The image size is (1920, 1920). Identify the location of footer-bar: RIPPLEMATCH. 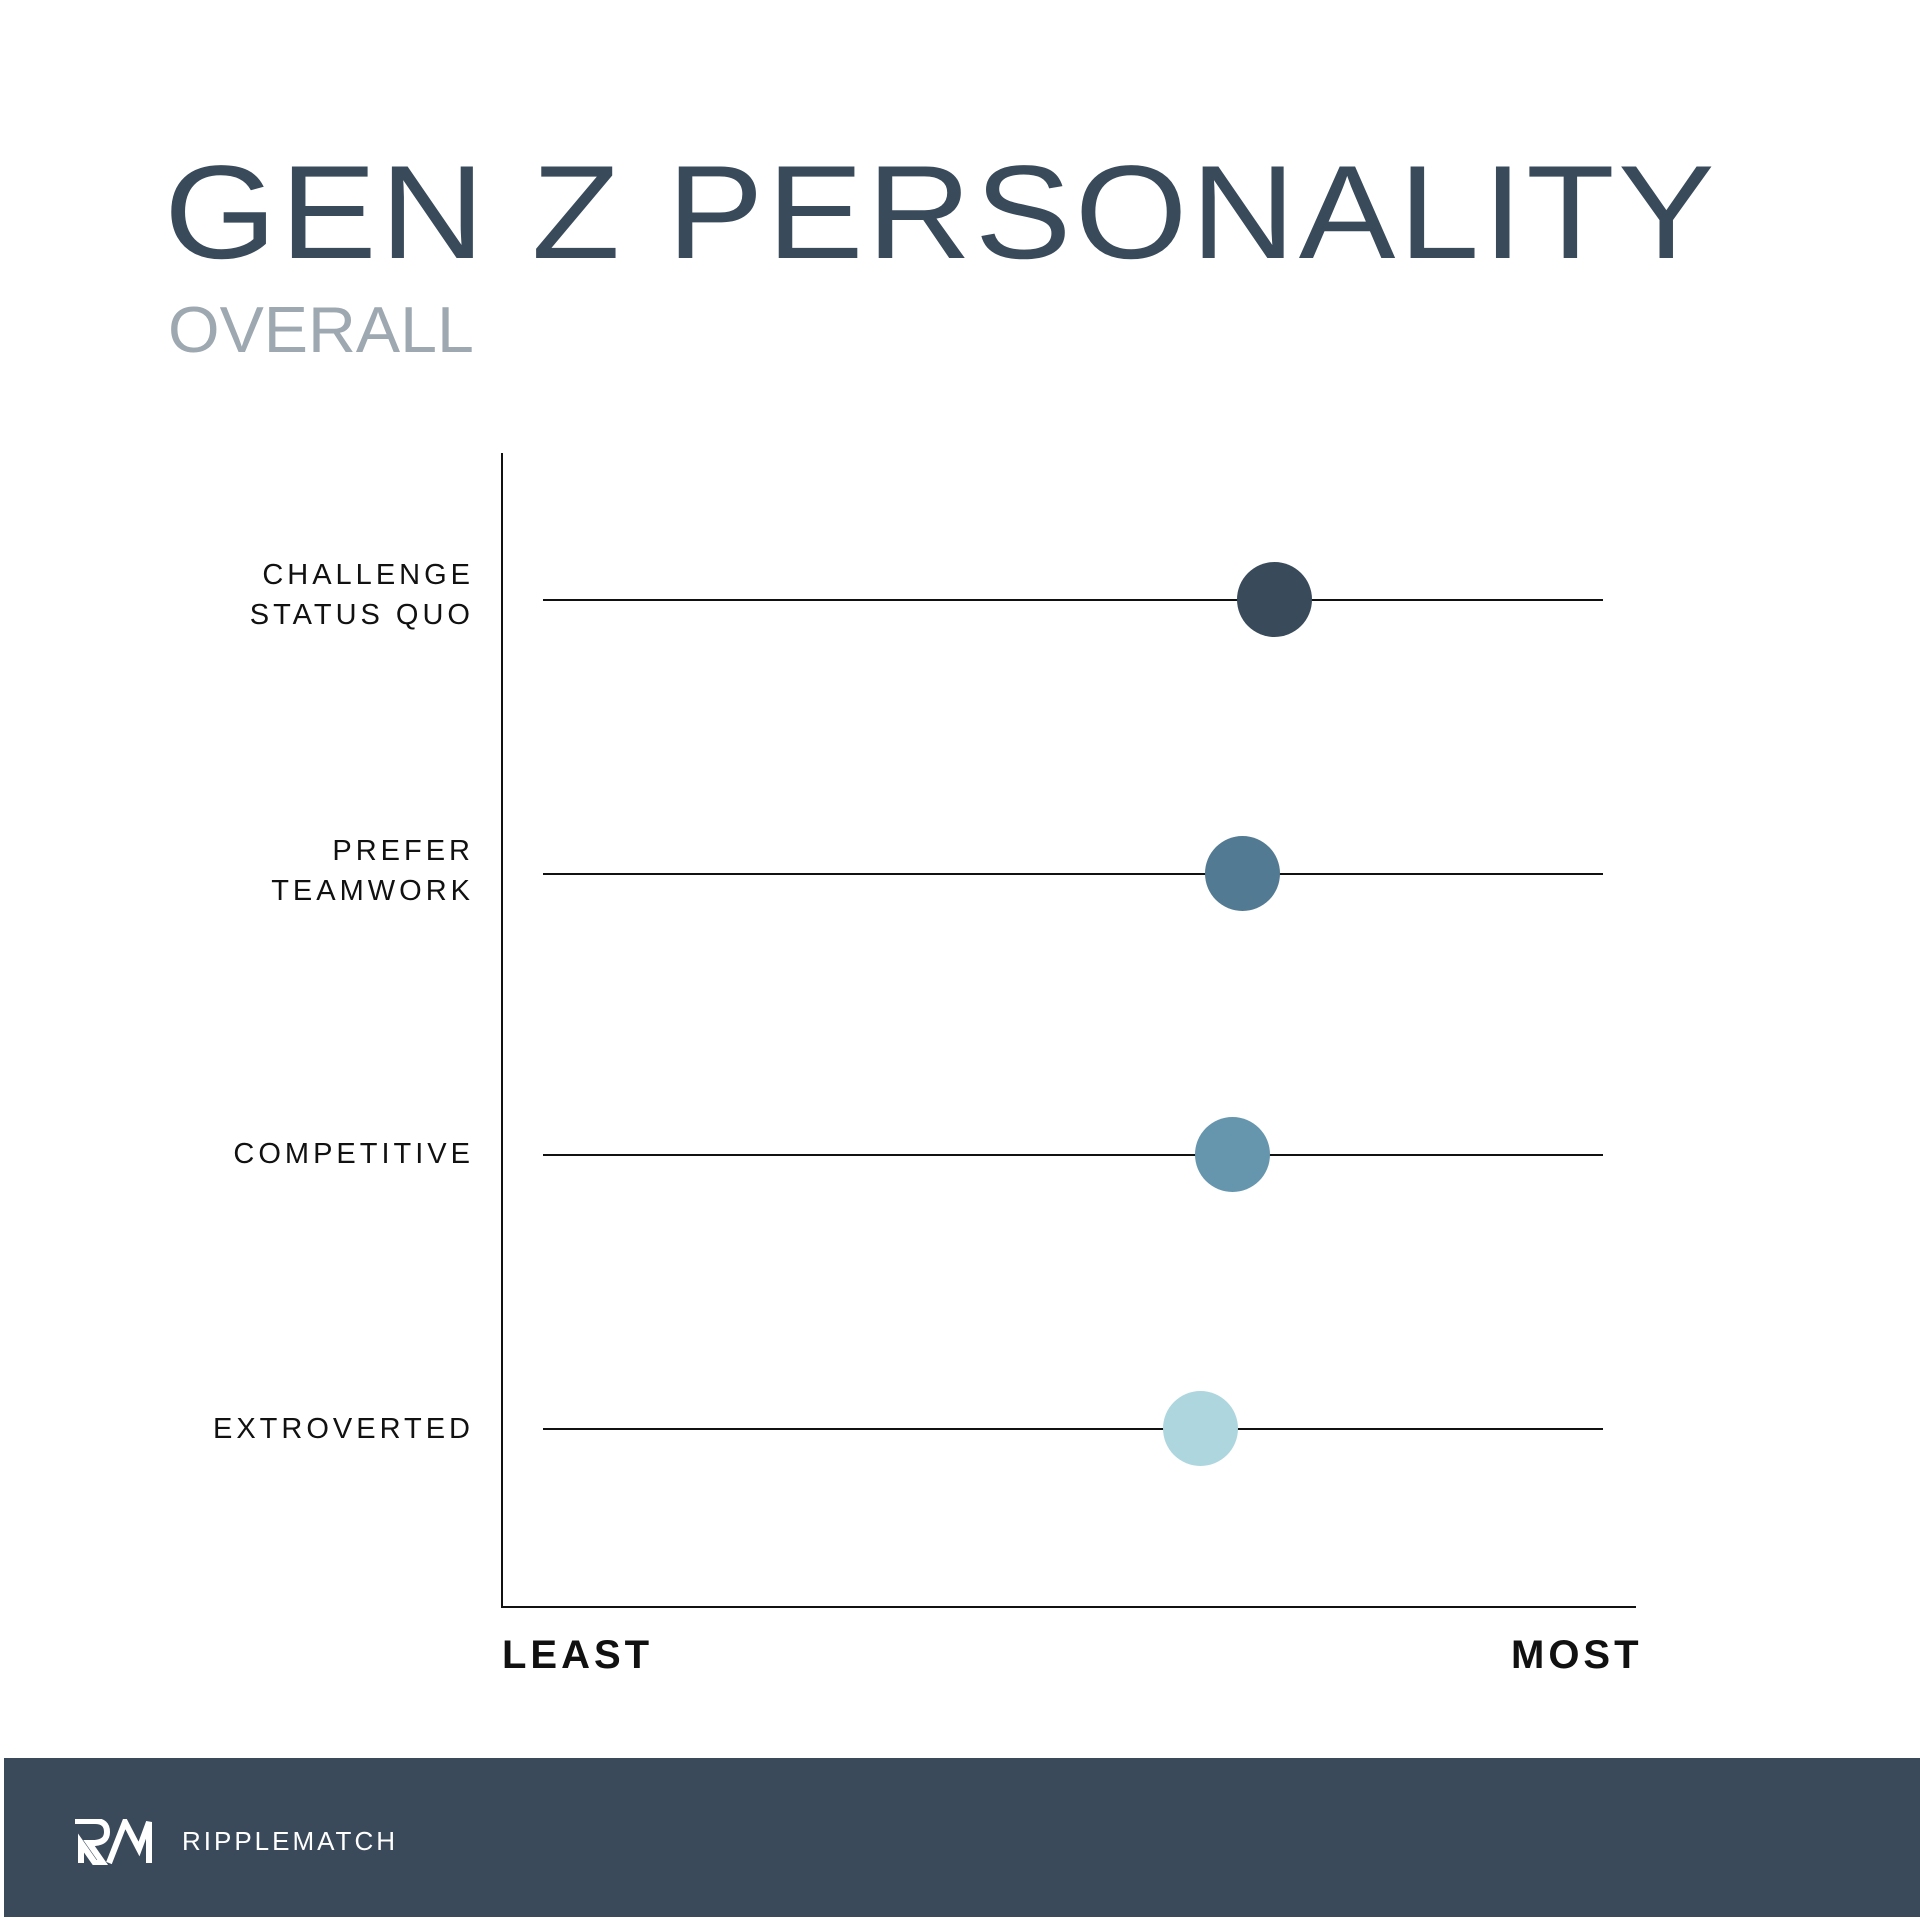
(962, 1837).